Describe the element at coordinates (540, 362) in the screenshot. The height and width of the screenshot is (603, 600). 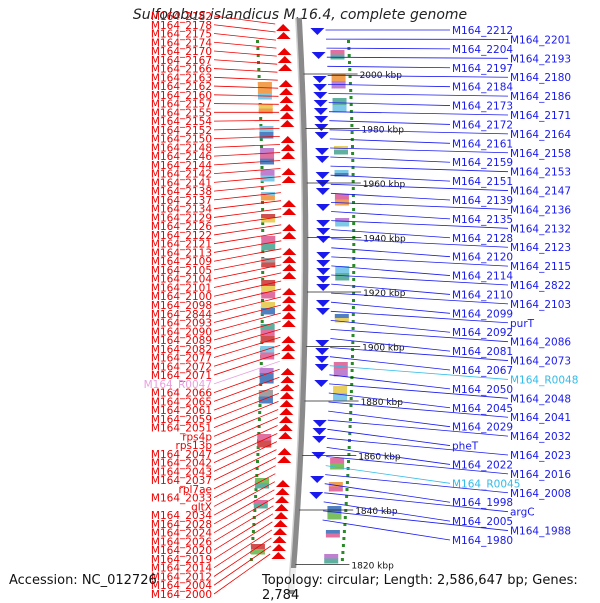
I see `right-gene-label: M164_2073` at that location.